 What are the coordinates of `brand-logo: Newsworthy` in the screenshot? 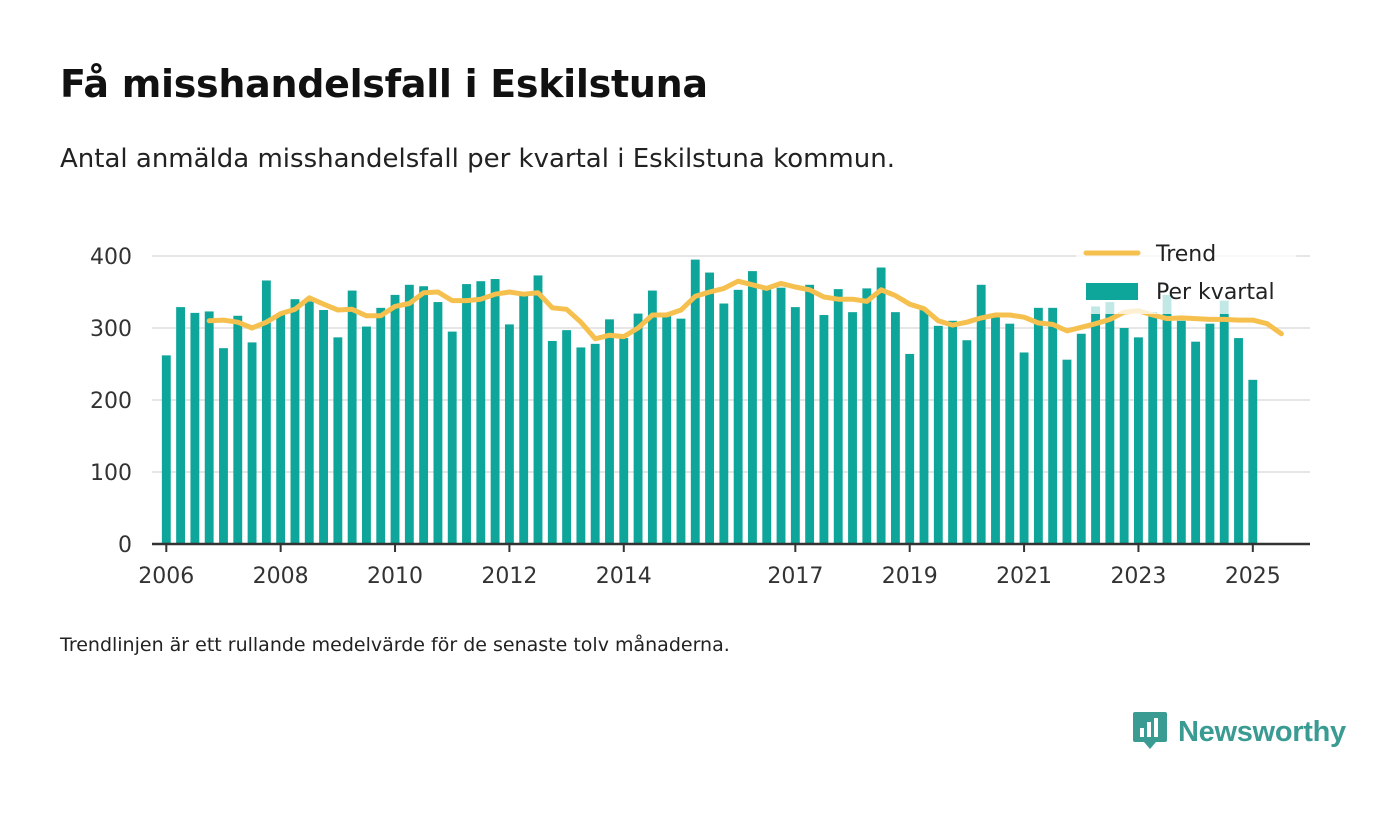 It's located at (1239, 732).